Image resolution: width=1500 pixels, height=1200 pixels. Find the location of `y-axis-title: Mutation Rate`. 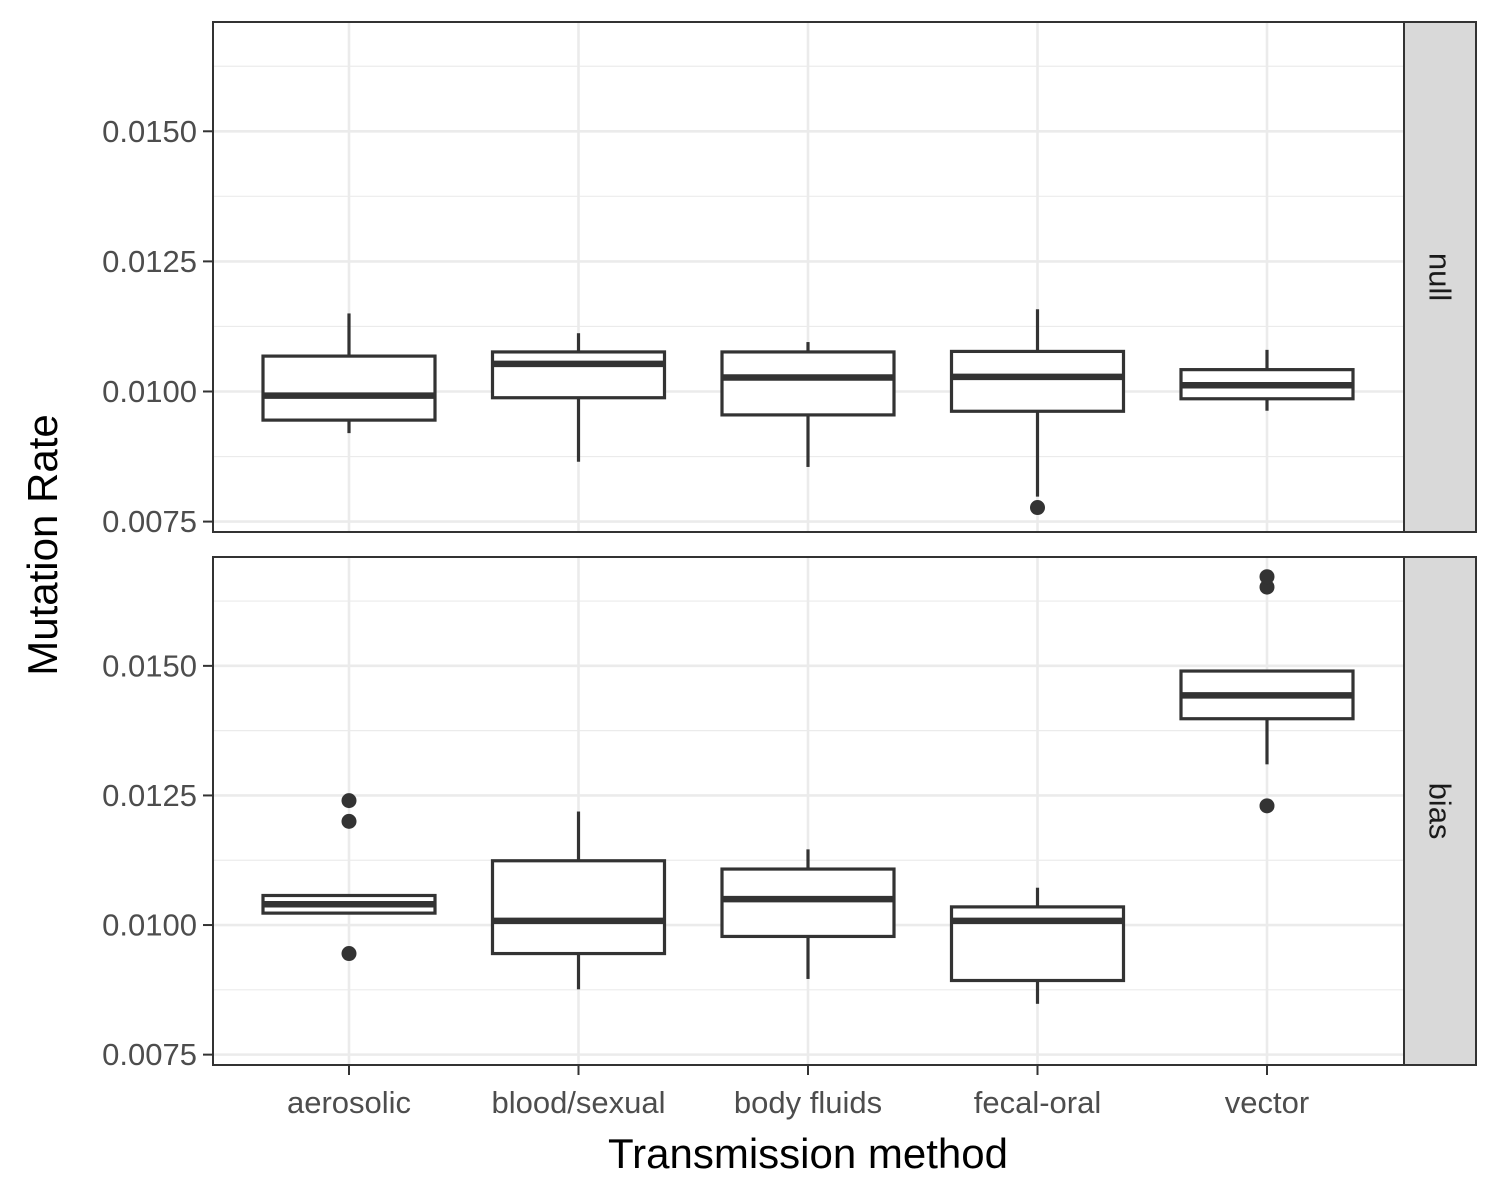

y-axis-title: Mutation Rate is located at coordinates (42, 544).